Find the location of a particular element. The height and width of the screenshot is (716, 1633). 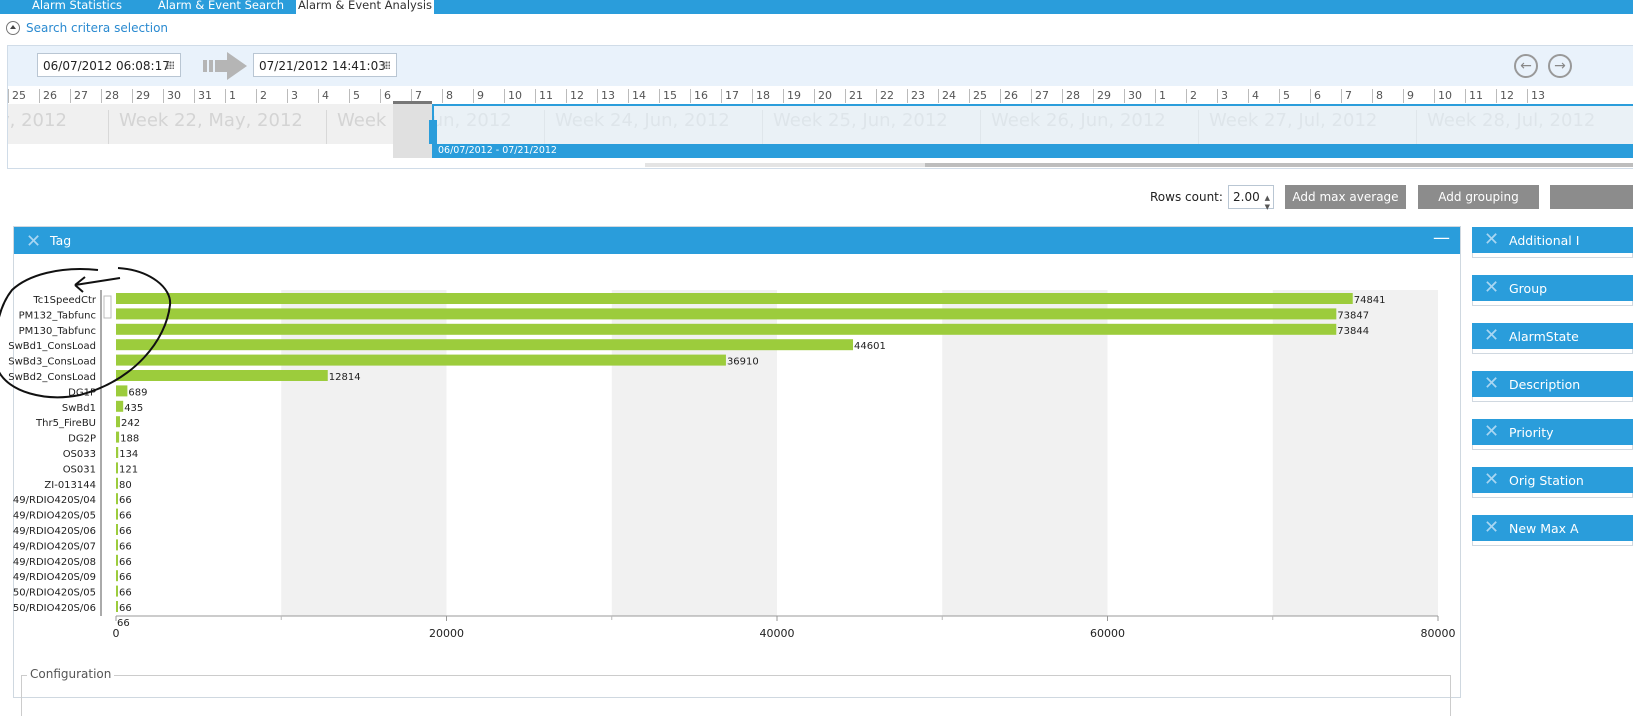

side-panel-alarmstate: ✕ AlarmState is located at coordinates (1552, 338).